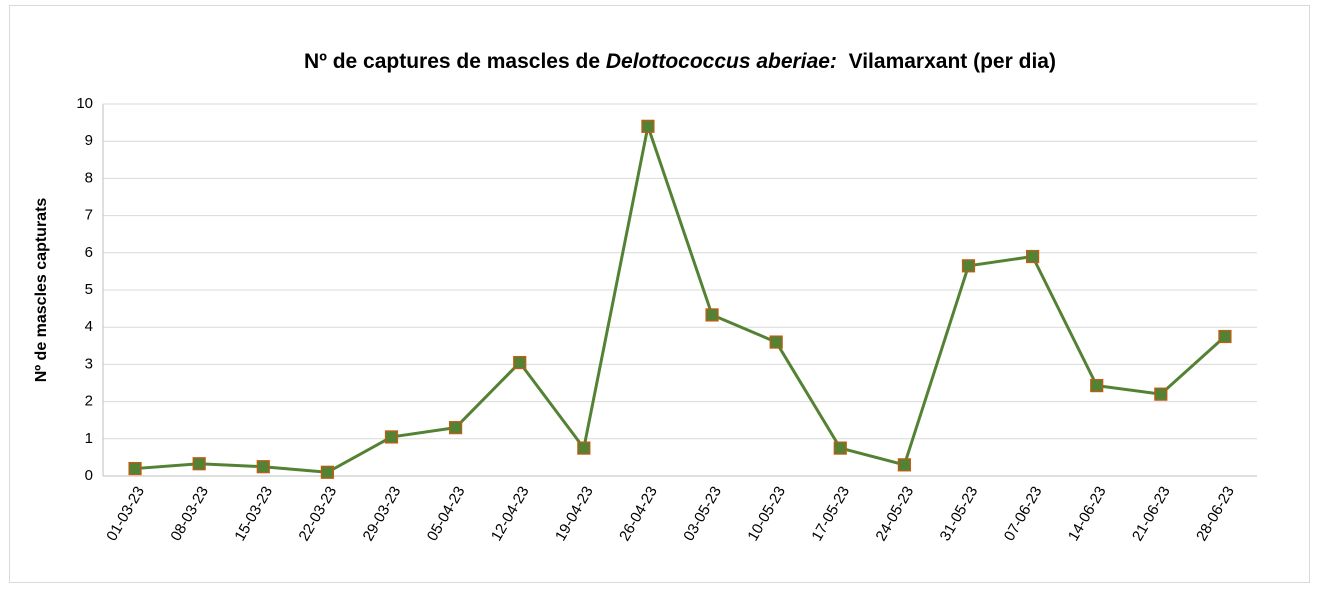 This screenshot has height=590, width=1319. I want to click on y-tick-label: 10, so click(84, 103).